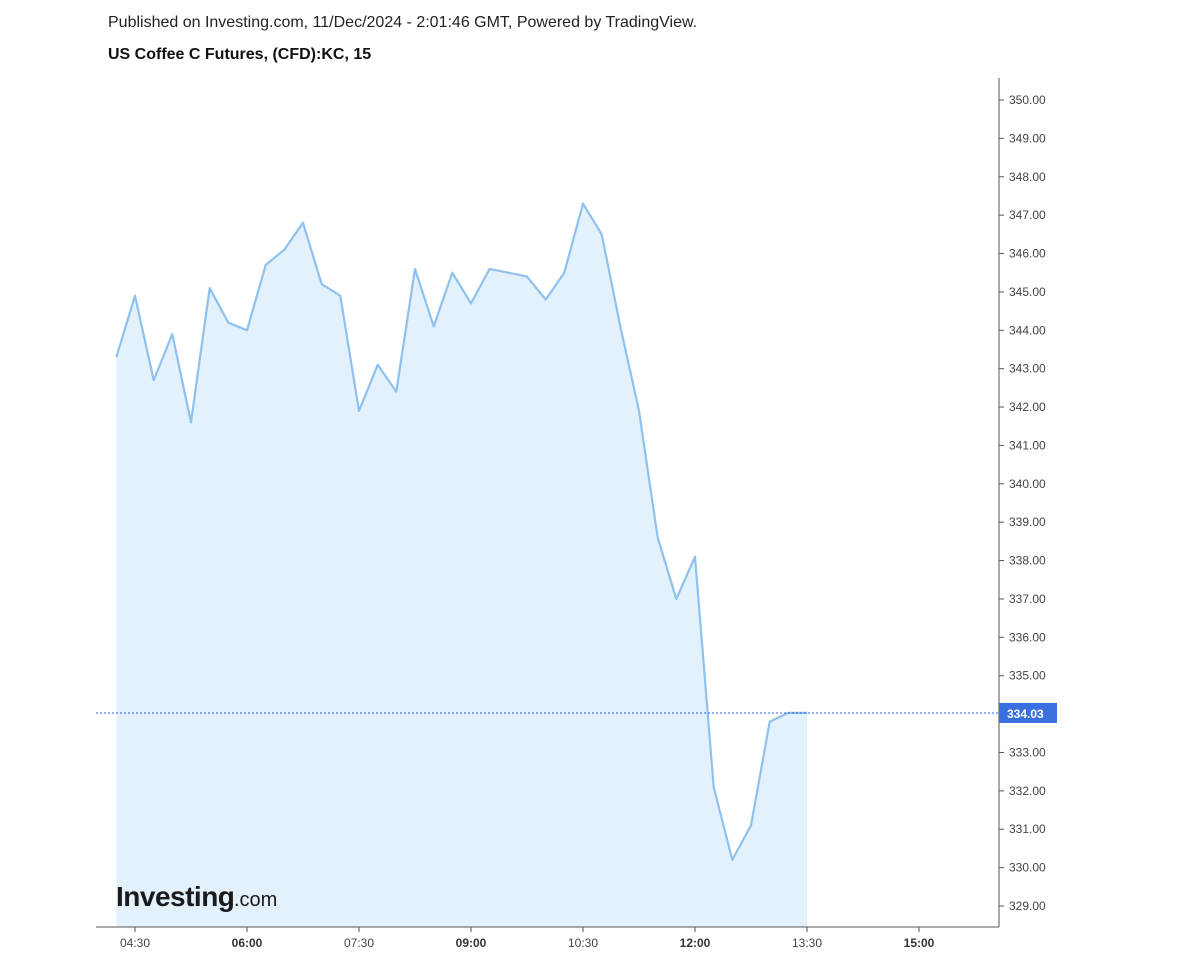 Image resolution: width=1200 pixels, height=960 pixels. Describe the element at coordinates (1027, 868) in the screenshot. I see `y-tick-label: 330.00` at that location.